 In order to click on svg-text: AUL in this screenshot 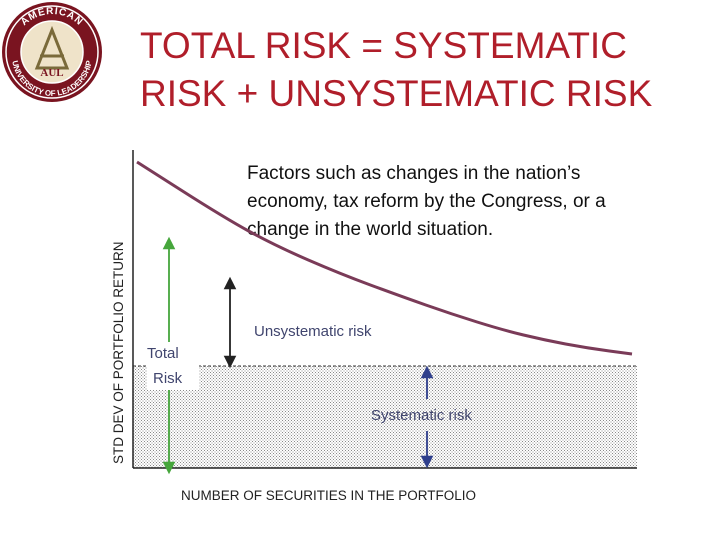, I will do `click(51, 73)`.